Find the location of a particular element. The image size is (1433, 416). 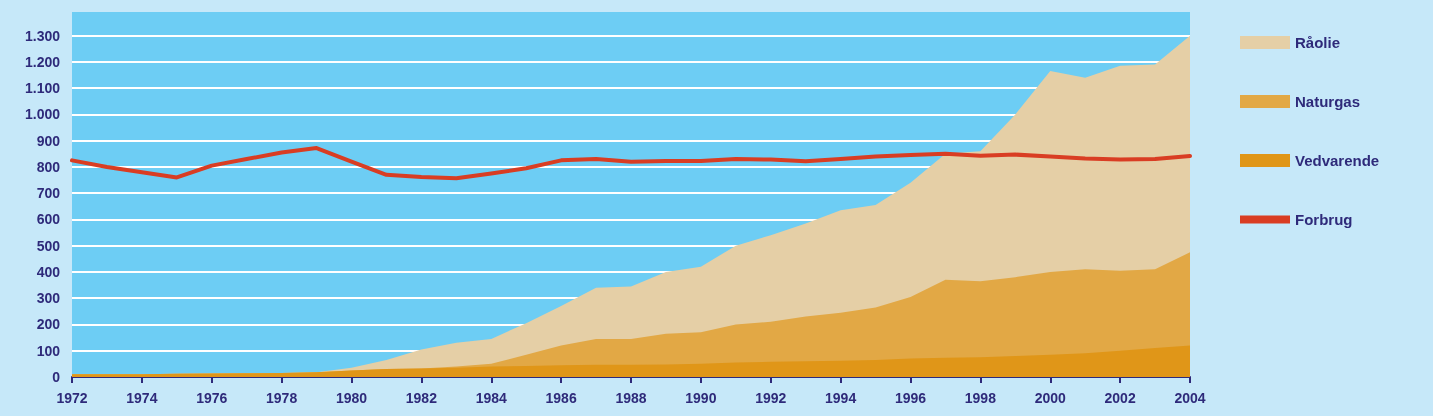

x-tick-label: 1984 is located at coordinates (491, 398).